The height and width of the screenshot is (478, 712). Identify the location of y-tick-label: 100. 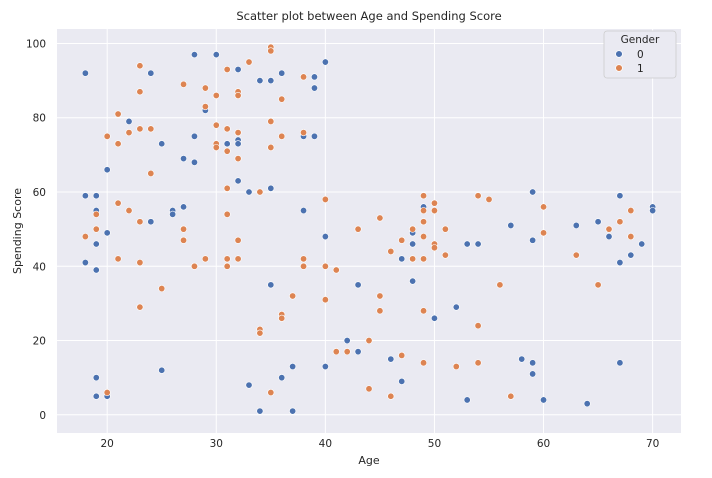
(36, 44).